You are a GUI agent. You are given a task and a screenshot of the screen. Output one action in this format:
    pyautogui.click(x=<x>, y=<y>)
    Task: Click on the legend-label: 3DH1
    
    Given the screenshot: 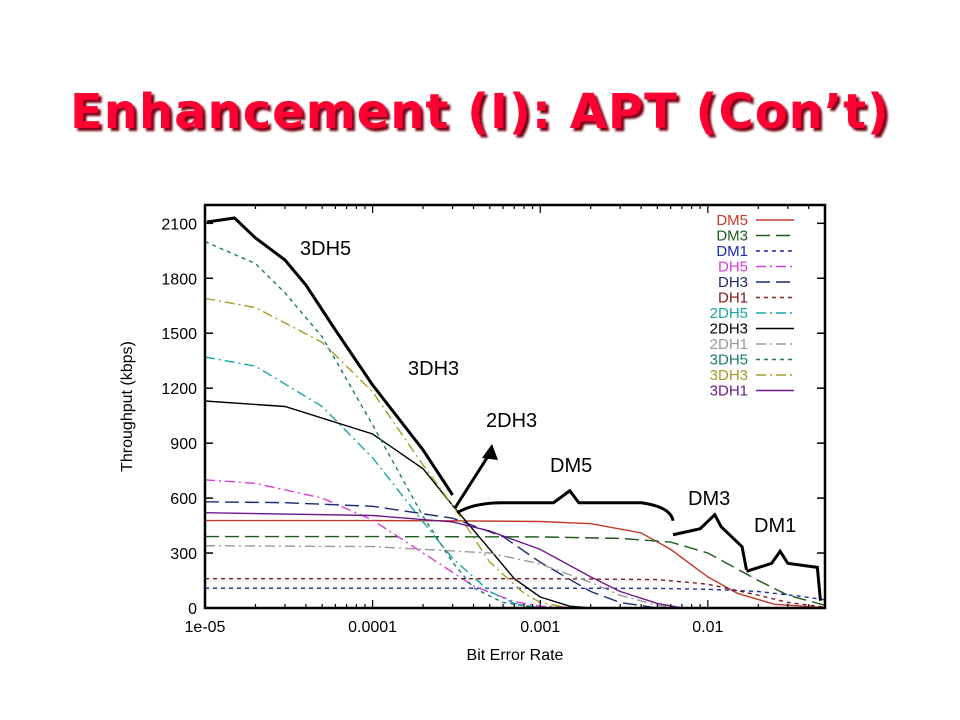 What is the action you would take?
    pyautogui.click(x=729, y=391)
    